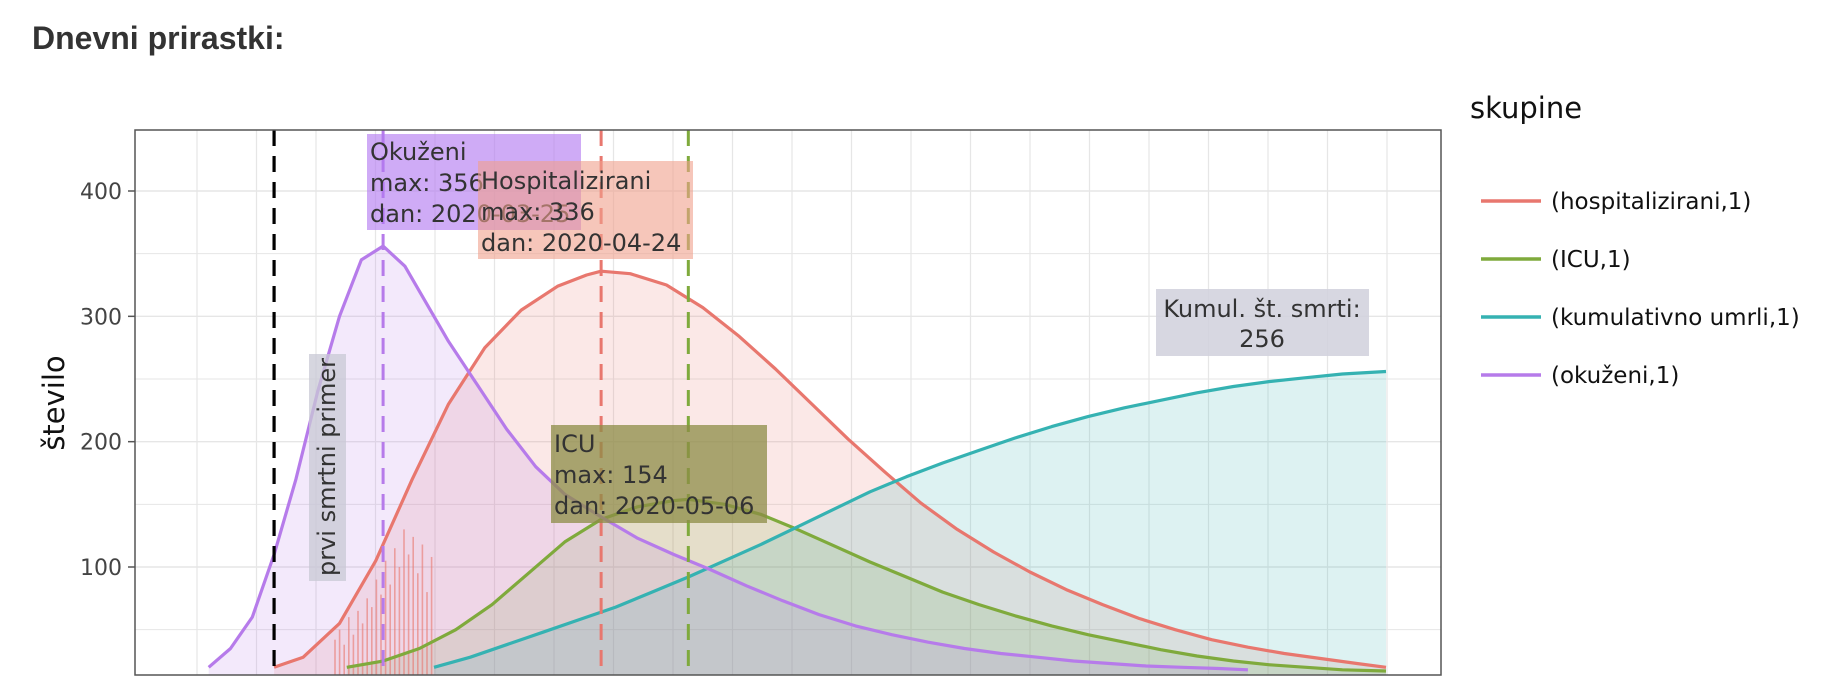 The width and height of the screenshot is (1826, 700). What do you see at coordinates (86, 380) in the screenshot?
I see `axis-layer: 100 200 300 400 število` at bounding box center [86, 380].